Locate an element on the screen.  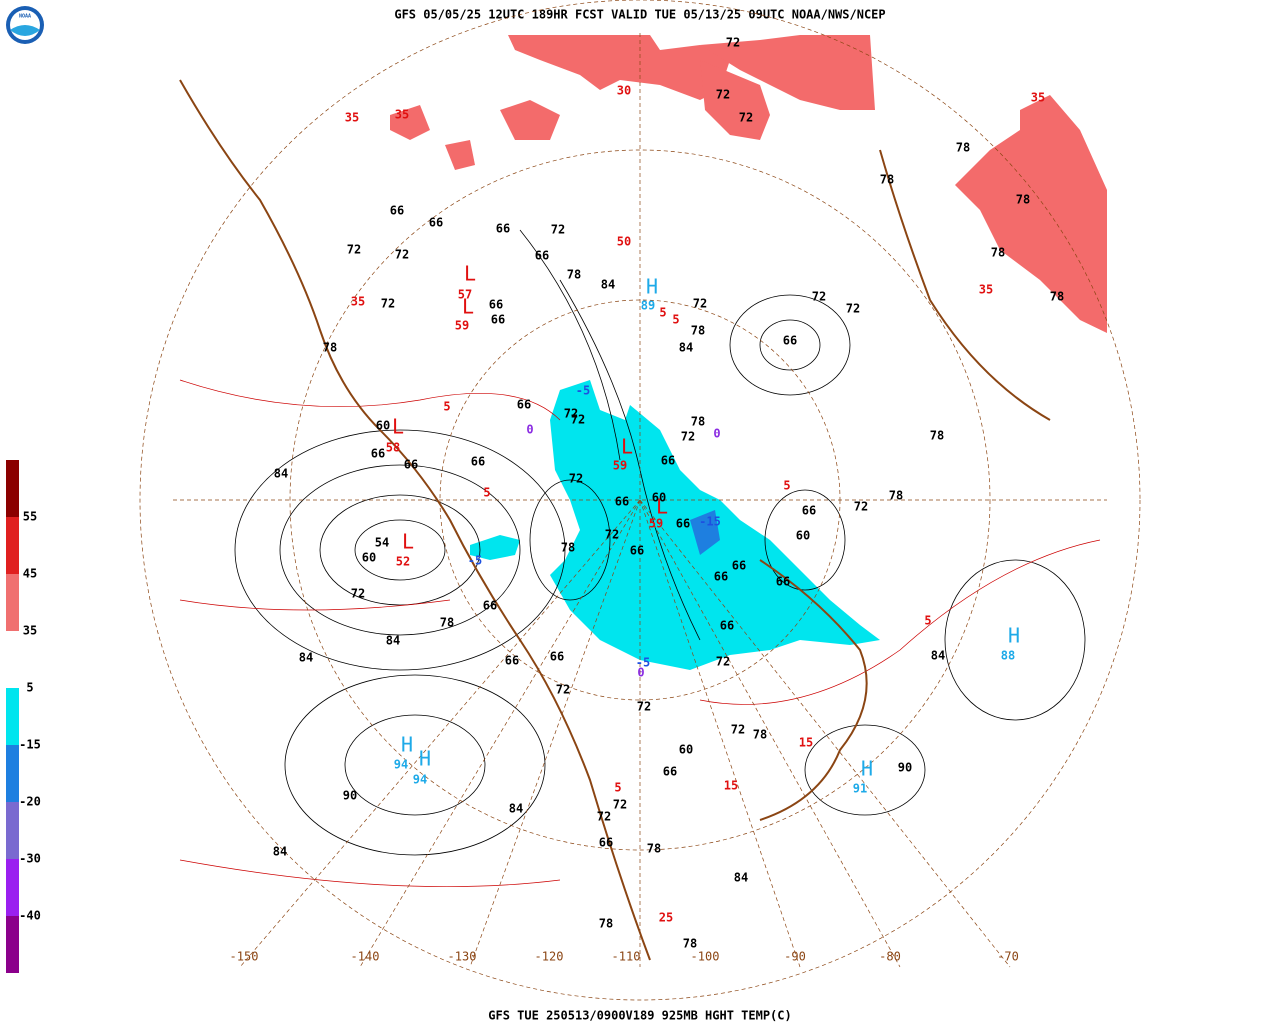
cold-label: 0 is located at coordinates (529, 430).